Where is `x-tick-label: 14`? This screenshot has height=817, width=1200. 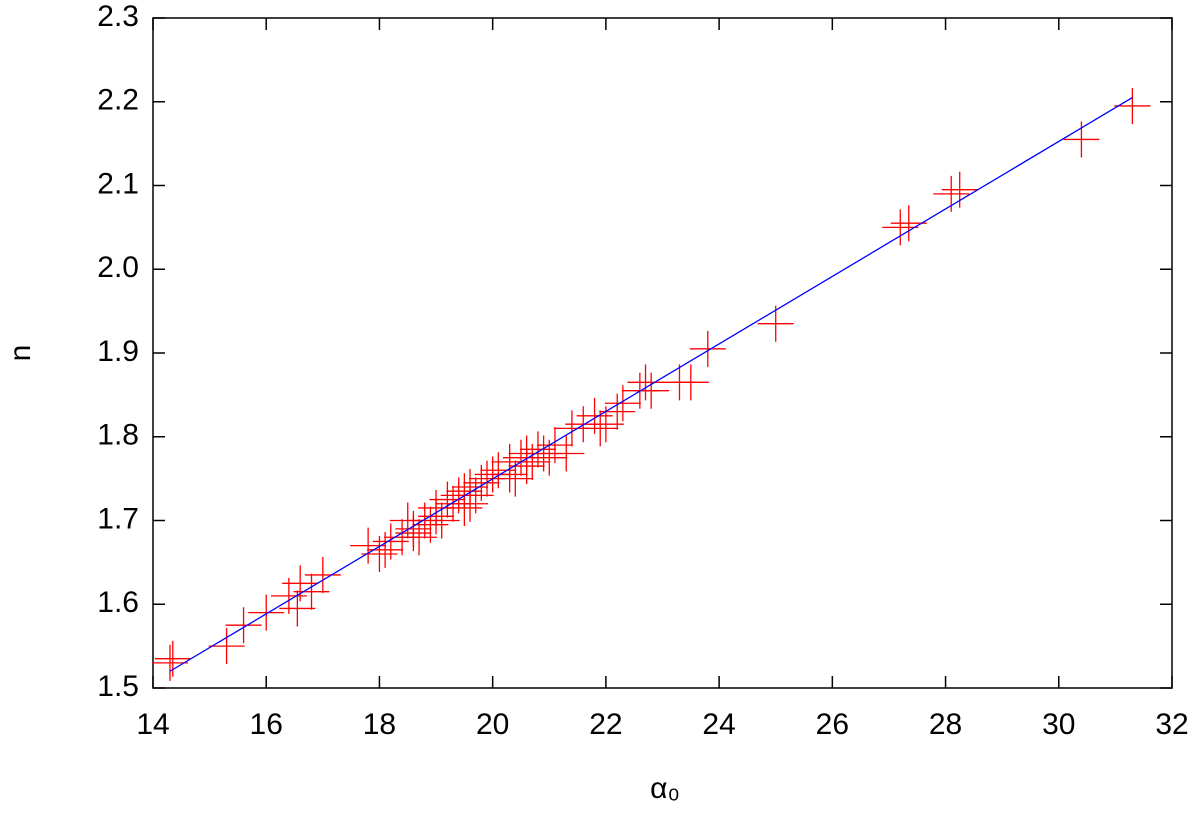 x-tick-label: 14 is located at coordinates (152, 724).